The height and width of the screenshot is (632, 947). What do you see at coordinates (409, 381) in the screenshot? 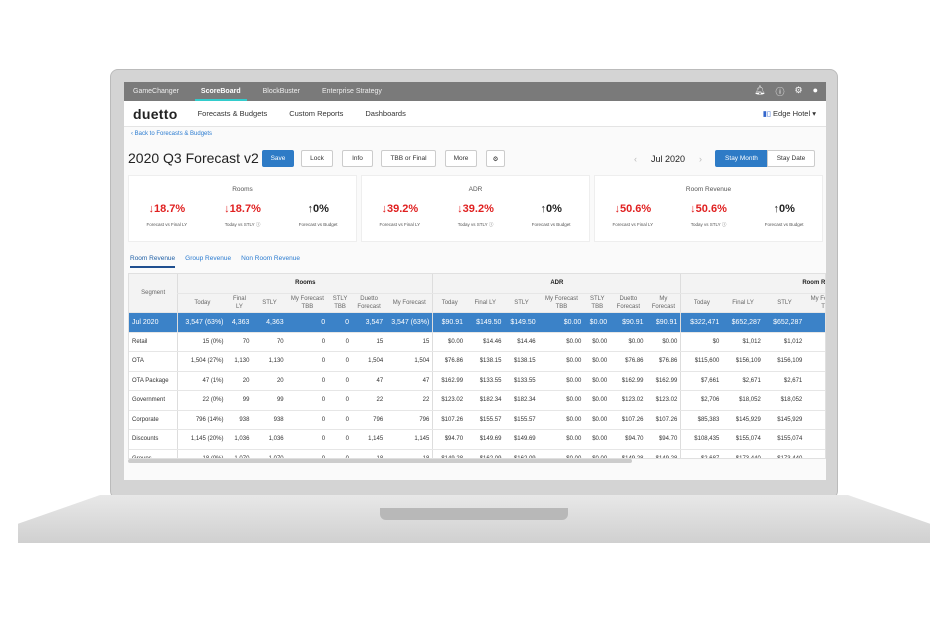
I see `table-cell: 47` at bounding box center [409, 381].